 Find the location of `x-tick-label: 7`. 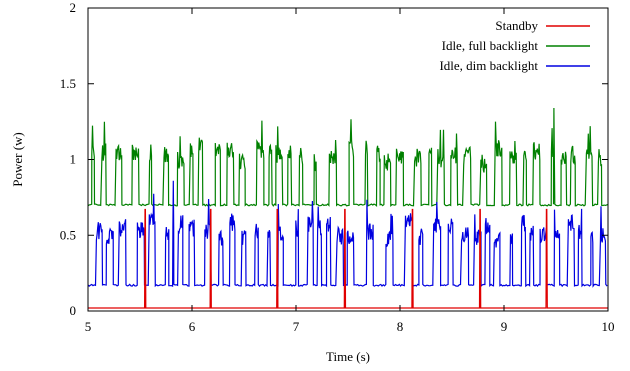

x-tick-label: 7 is located at coordinates (296, 326).